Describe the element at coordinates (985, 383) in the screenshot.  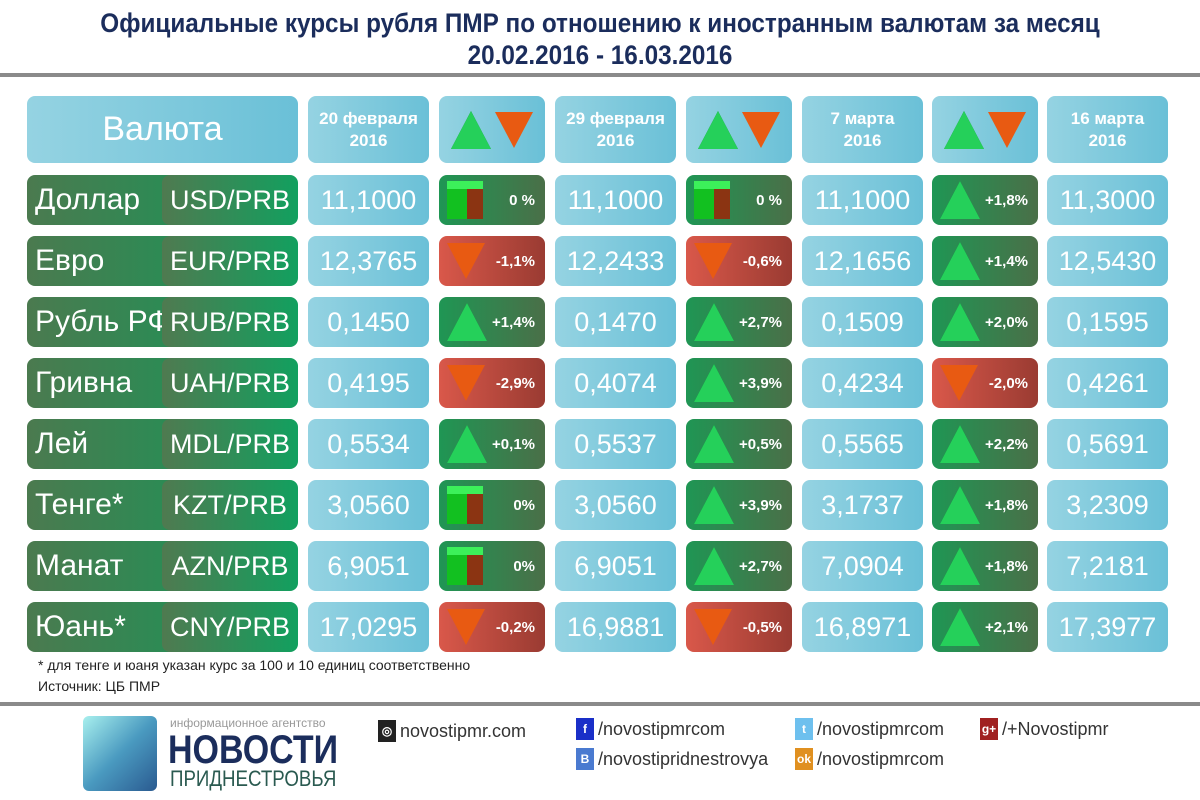
I see `change-badge: -2,0%` at that location.